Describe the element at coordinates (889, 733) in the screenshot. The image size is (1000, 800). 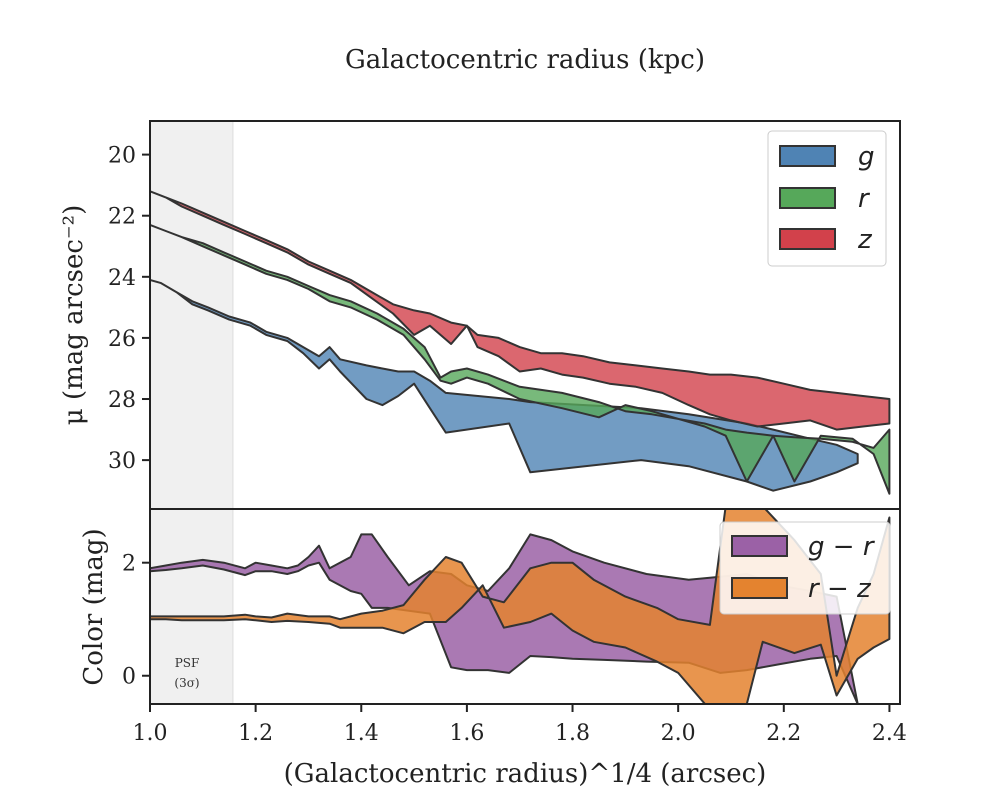
I see `xtick-label-bottom: 2.4` at that location.